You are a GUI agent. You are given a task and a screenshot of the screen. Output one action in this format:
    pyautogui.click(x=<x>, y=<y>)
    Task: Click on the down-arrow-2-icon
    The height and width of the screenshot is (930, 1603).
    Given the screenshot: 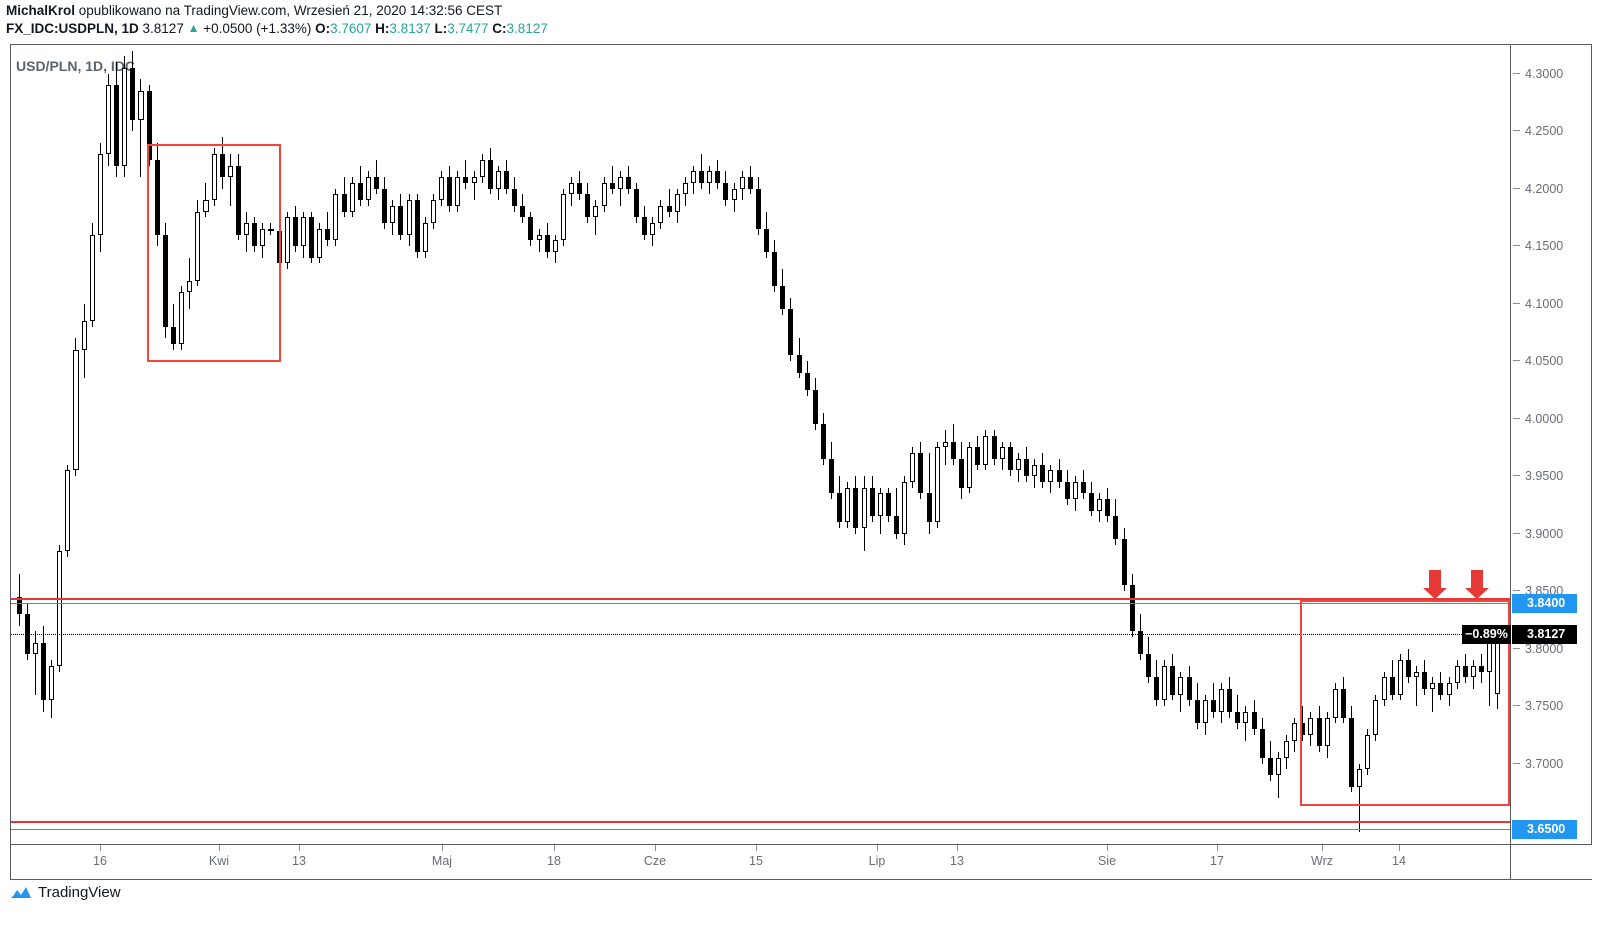 What is the action you would take?
    pyautogui.click(x=1477, y=585)
    